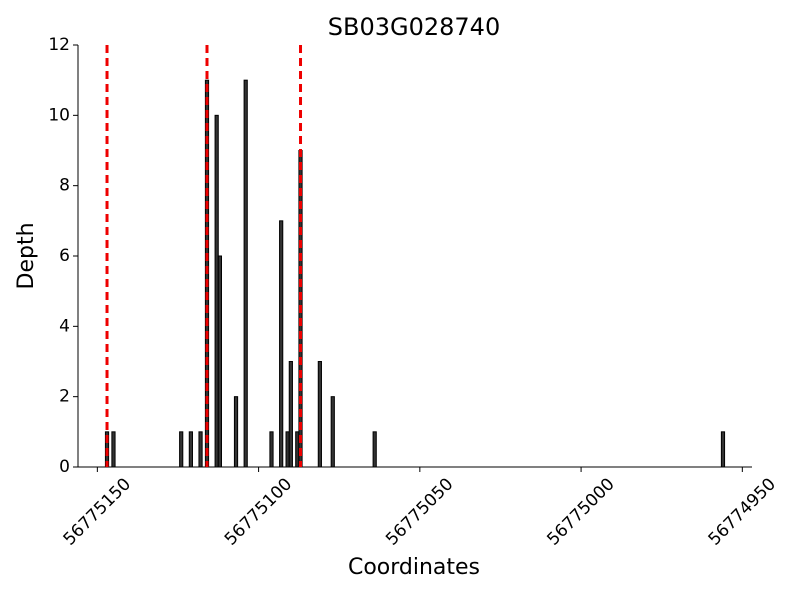  I want to click on x-tick-label: 56775050, so click(419, 511).